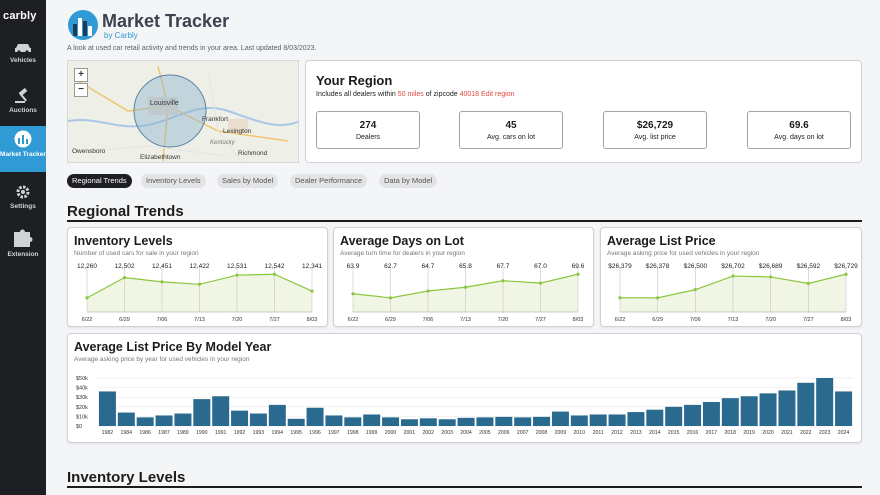 The height and width of the screenshot is (495, 880). What do you see at coordinates (127, 433) in the screenshot?
I see `x-tick-label: 1984` at bounding box center [127, 433].